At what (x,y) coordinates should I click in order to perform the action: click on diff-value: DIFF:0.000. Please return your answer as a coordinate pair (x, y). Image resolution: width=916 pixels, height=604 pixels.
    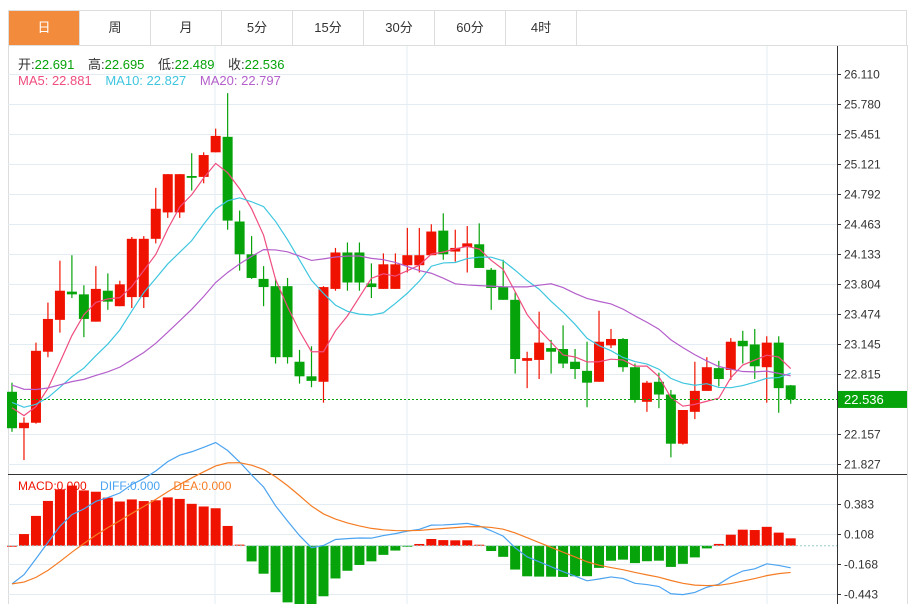
    Looking at the image, I should click on (130, 486).